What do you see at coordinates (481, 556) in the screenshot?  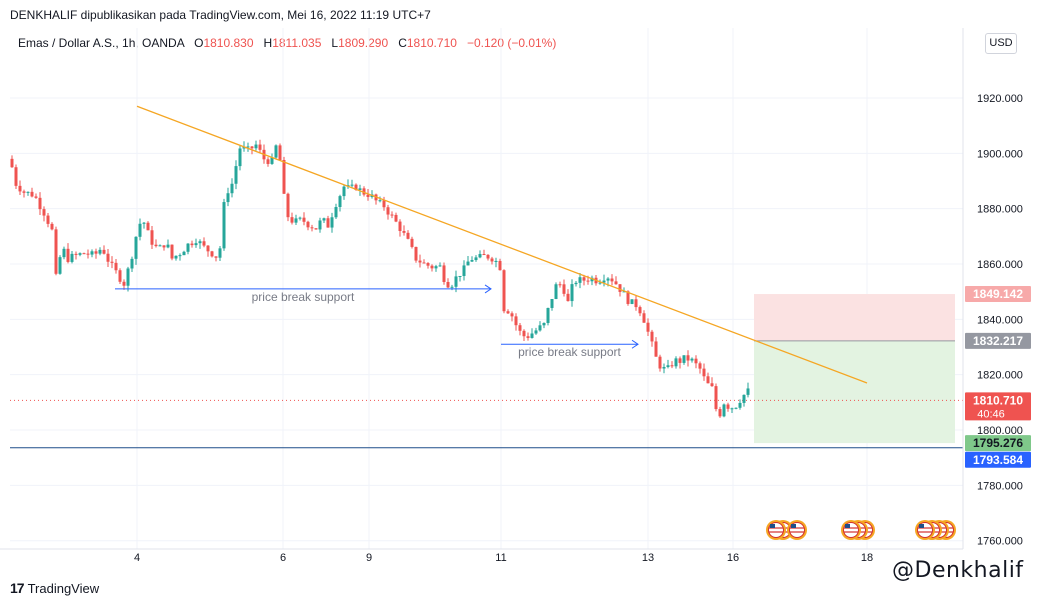 I see `time-axis: 4 6 9 11 13 16 18` at bounding box center [481, 556].